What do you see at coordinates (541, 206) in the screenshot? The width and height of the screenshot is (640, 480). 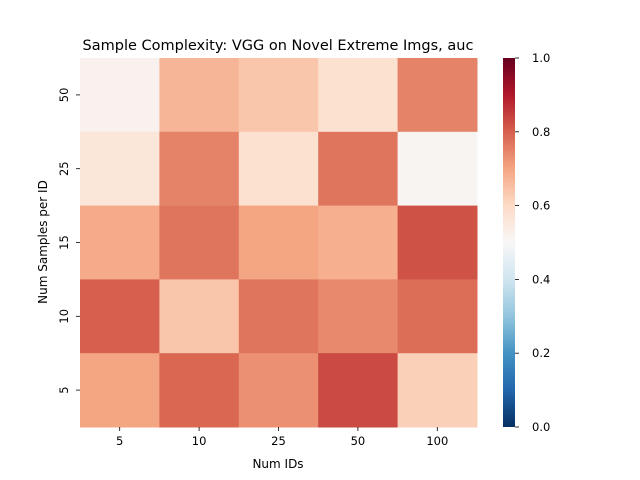 I see `colorbar-tick-label: 0.6` at bounding box center [541, 206].